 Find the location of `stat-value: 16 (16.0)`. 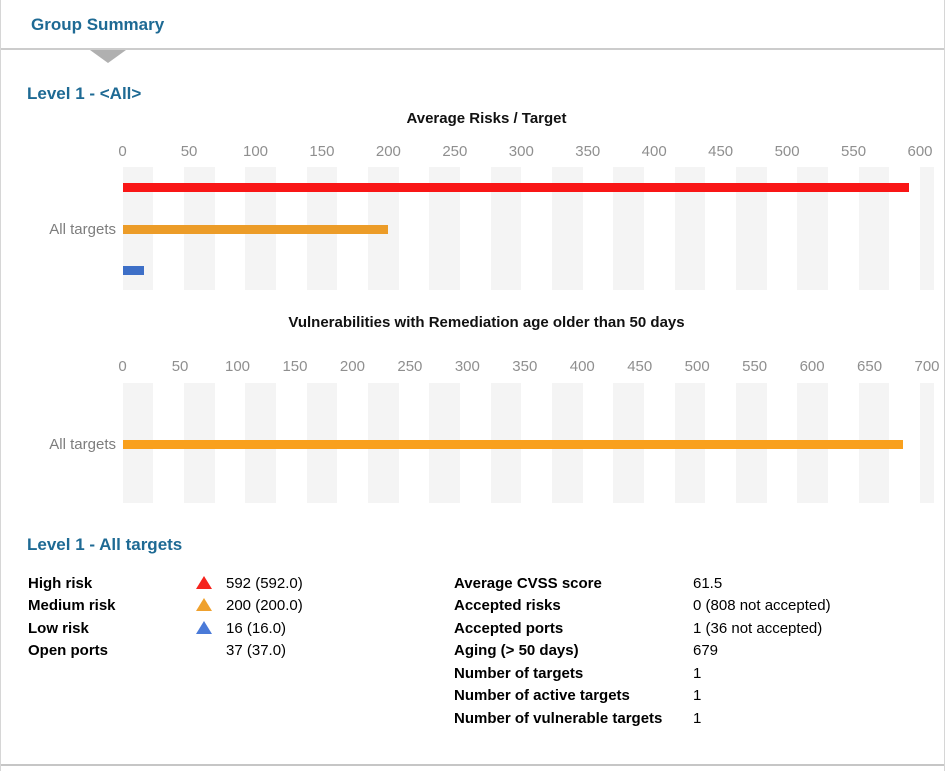

stat-value: 16 (16.0) is located at coordinates (256, 628).